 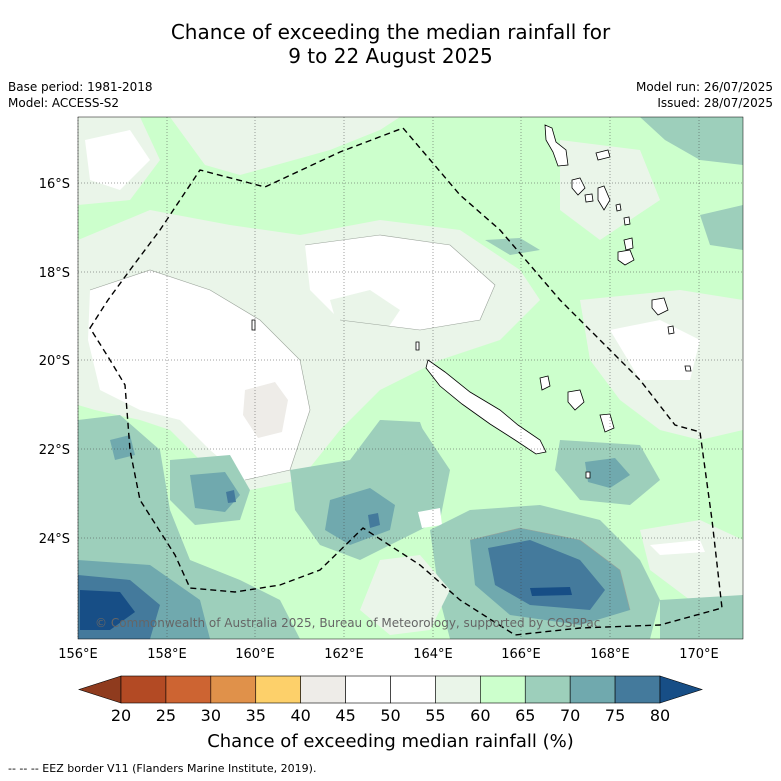 What do you see at coordinates (344, 654) in the screenshot?
I see `lon-label-162e: 162°E` at bounding box center [344, 654].